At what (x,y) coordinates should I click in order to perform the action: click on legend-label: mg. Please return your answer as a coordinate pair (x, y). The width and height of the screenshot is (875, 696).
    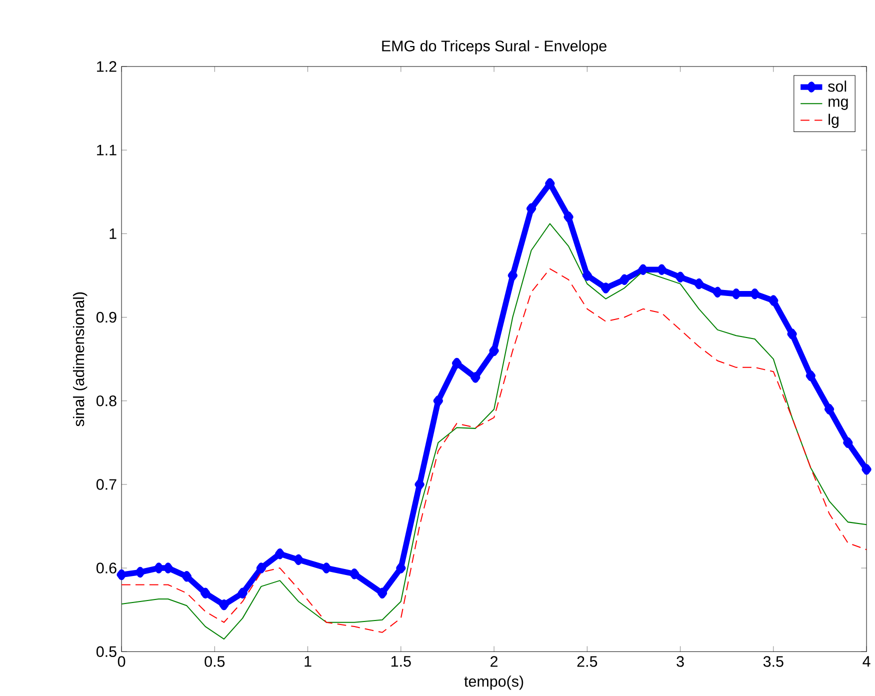
    Looking at the image, I should click on (838, 104).